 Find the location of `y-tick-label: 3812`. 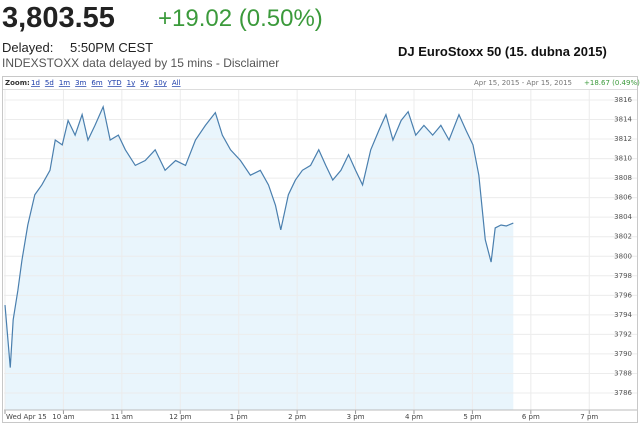

y-tick-label: 3812 is located at coordinates (623, 139).